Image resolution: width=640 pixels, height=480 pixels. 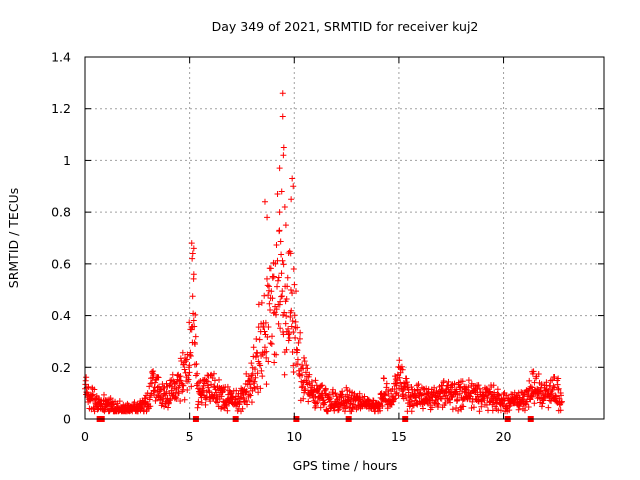 I want to click on y-tick-label: 0.6, so click(x=61, y=263).